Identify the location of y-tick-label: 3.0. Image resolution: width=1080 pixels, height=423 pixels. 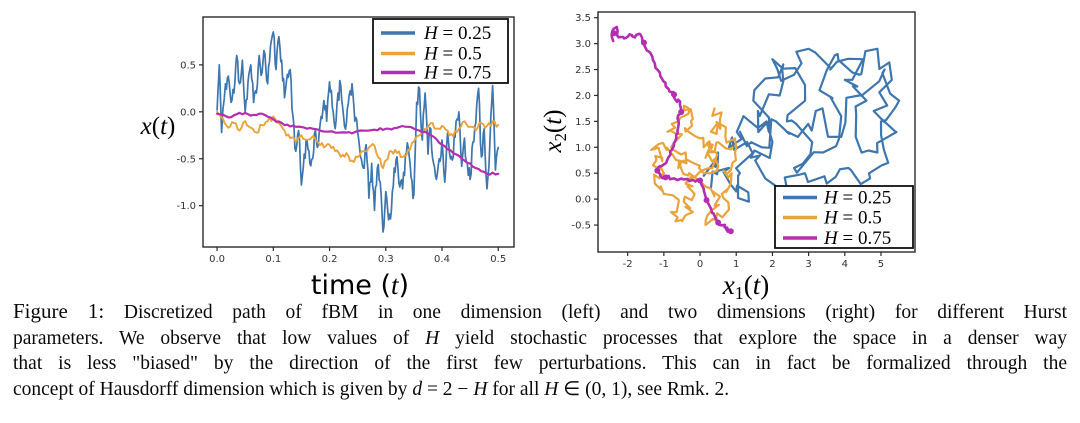
(583, 44).